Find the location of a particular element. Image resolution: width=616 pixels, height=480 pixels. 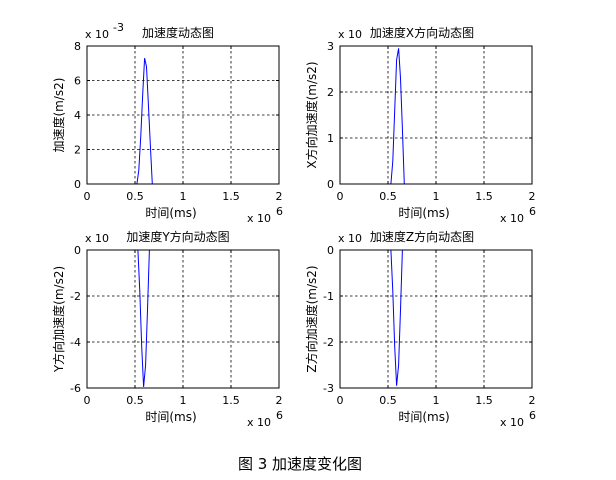

y-tick-label: 3 is located at coordinates (330, 46).